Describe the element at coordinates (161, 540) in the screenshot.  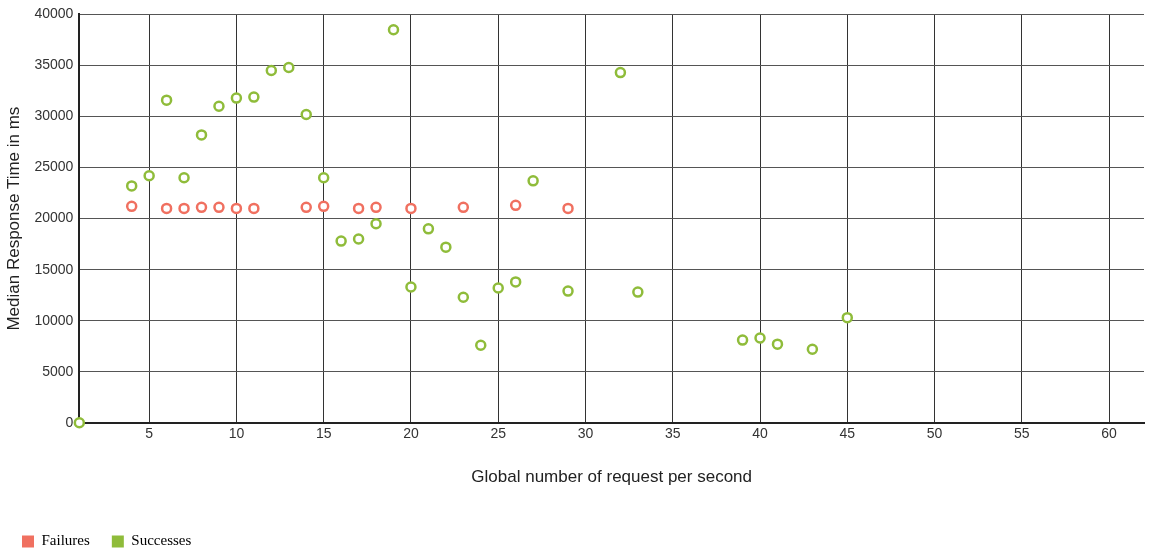
I see `legend-label: Successes` at that location.